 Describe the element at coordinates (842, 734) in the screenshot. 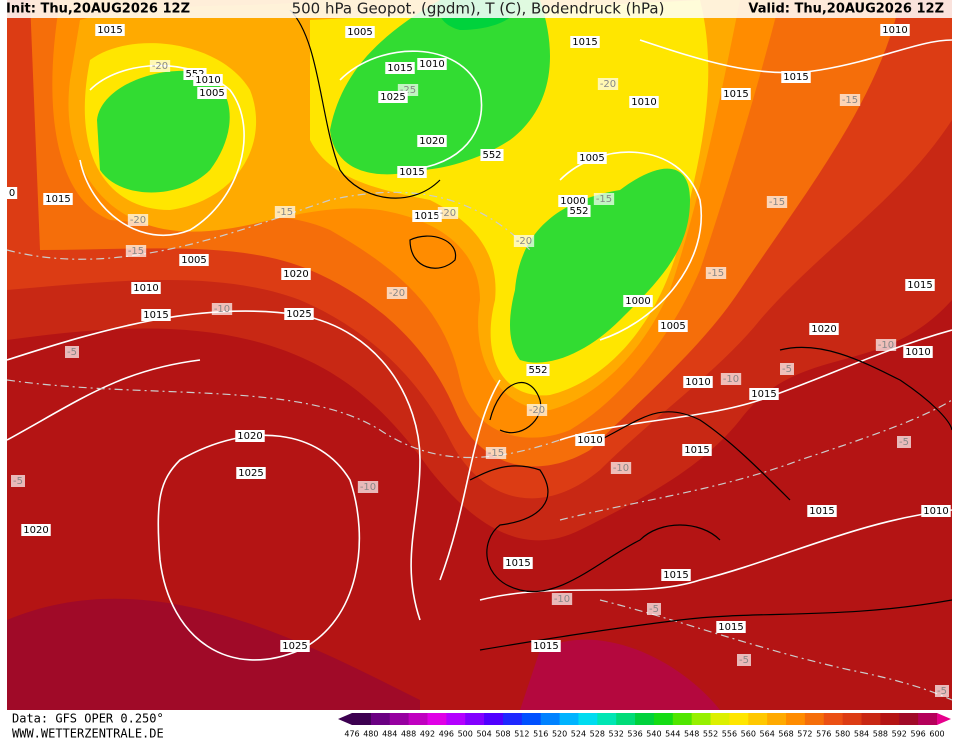

I see `colorbar-tick-label: 580` at that location.